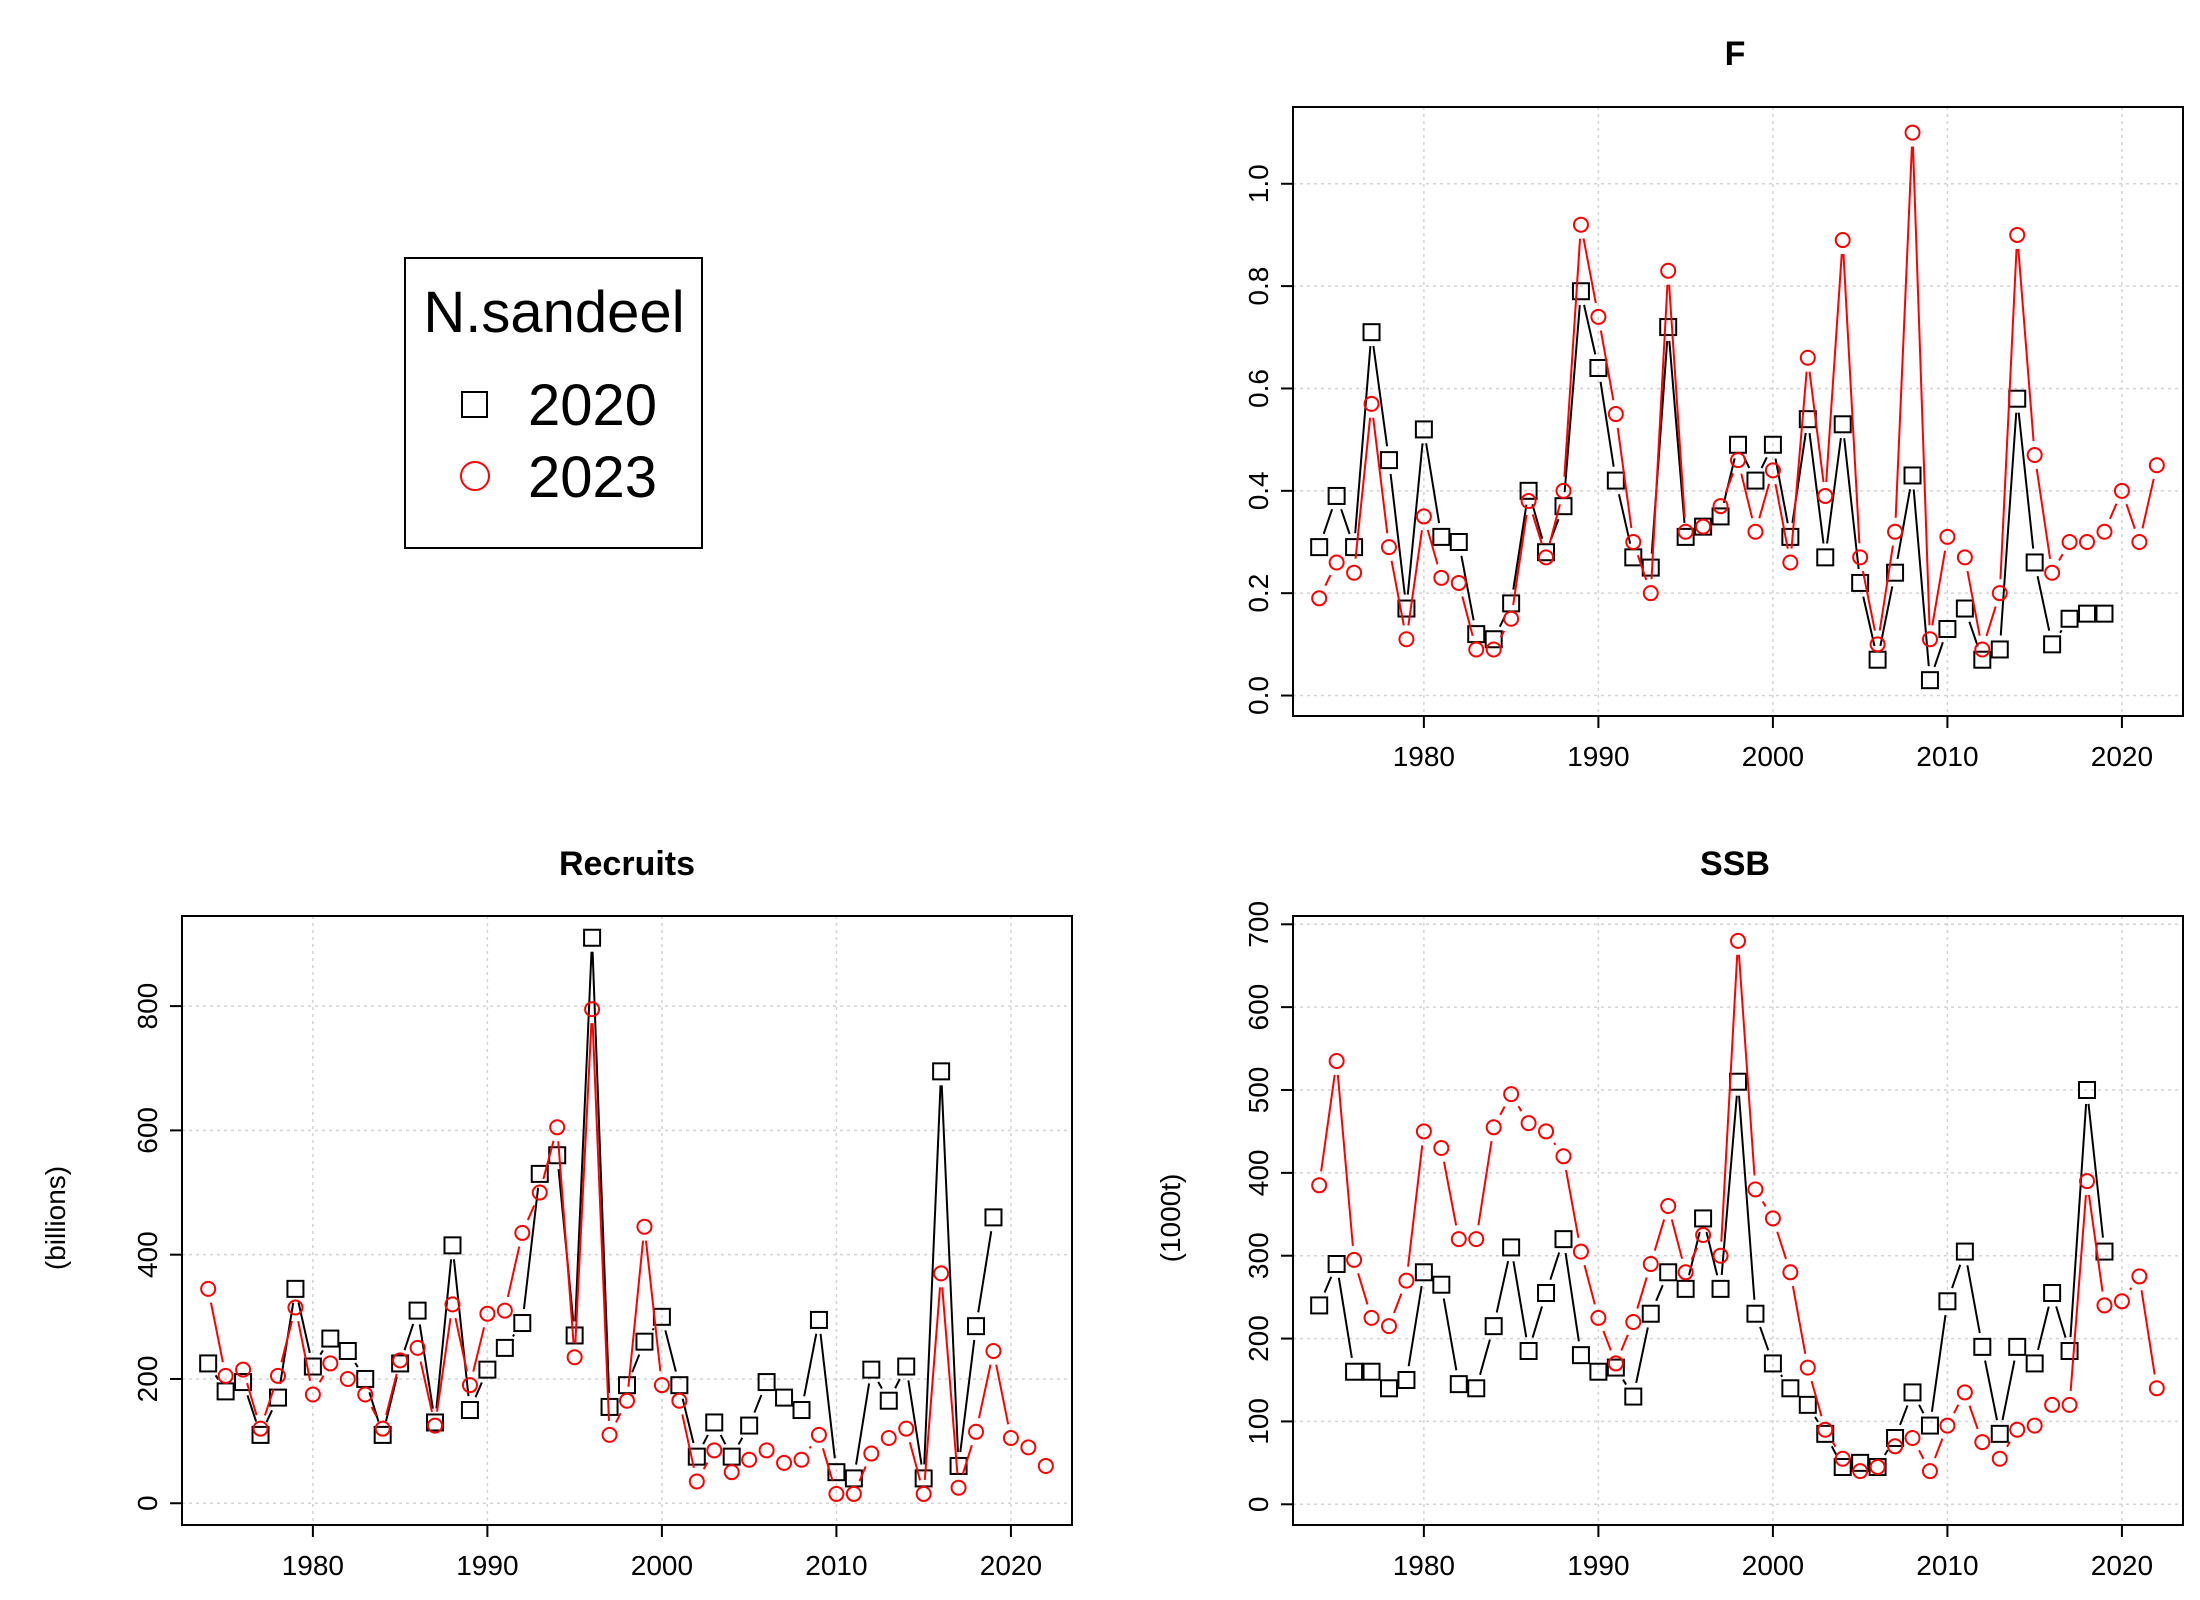 Image resolution: width=2200 pixels, height=1600 pixels. Describe the element at coordinates (147, 1379) in the screenshot. I see `y-tick-label-recruits-1: 200` at that location.